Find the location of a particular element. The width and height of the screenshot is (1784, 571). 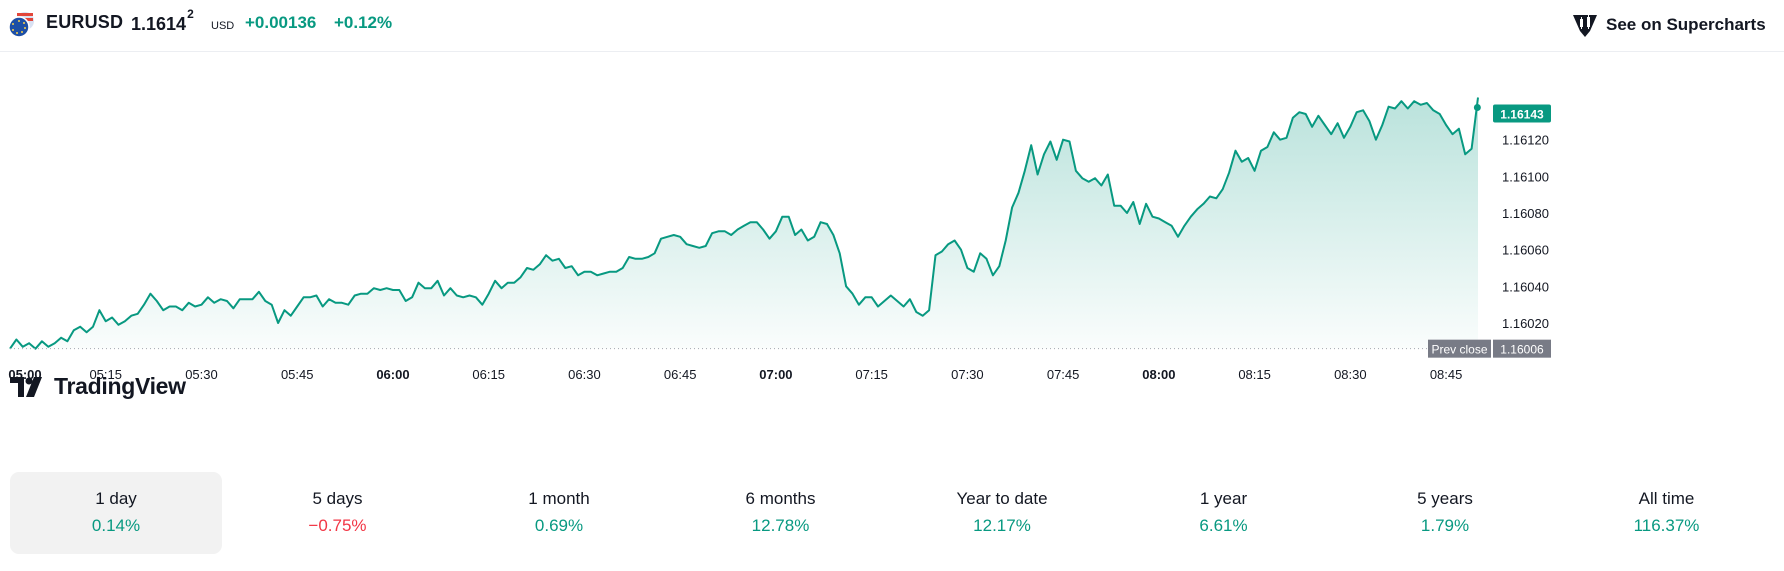

period-change: 12.17% is located at coordinates (1002, 525).